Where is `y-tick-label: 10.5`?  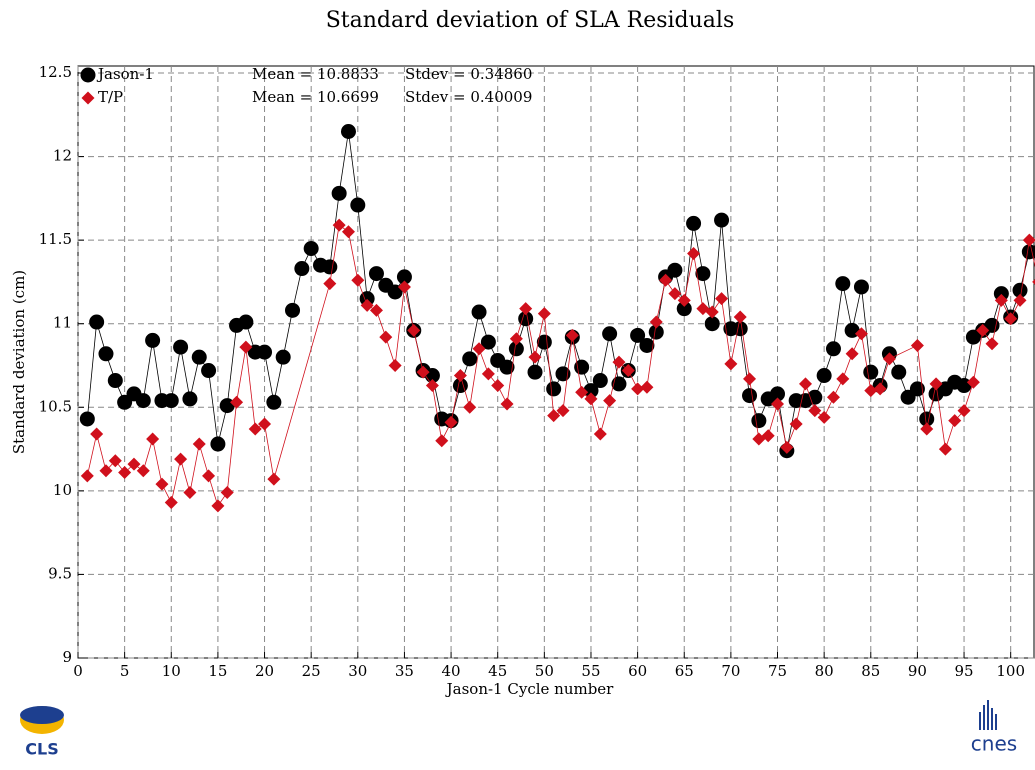
y-tick-label: 10.5 is located at coordinates (55, 406).